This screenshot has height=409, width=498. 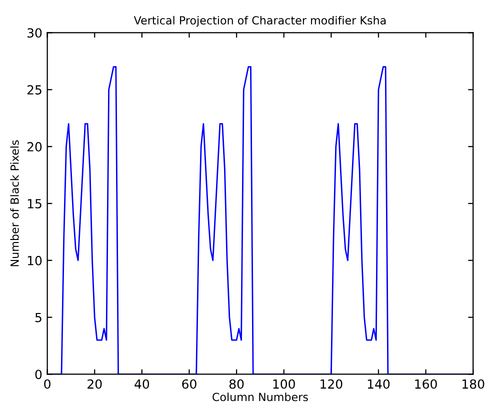 What do you see at coordinates (379, 384) in the screenshot?
I see `x-tick-label: 140` at bounding box center [379, 384].